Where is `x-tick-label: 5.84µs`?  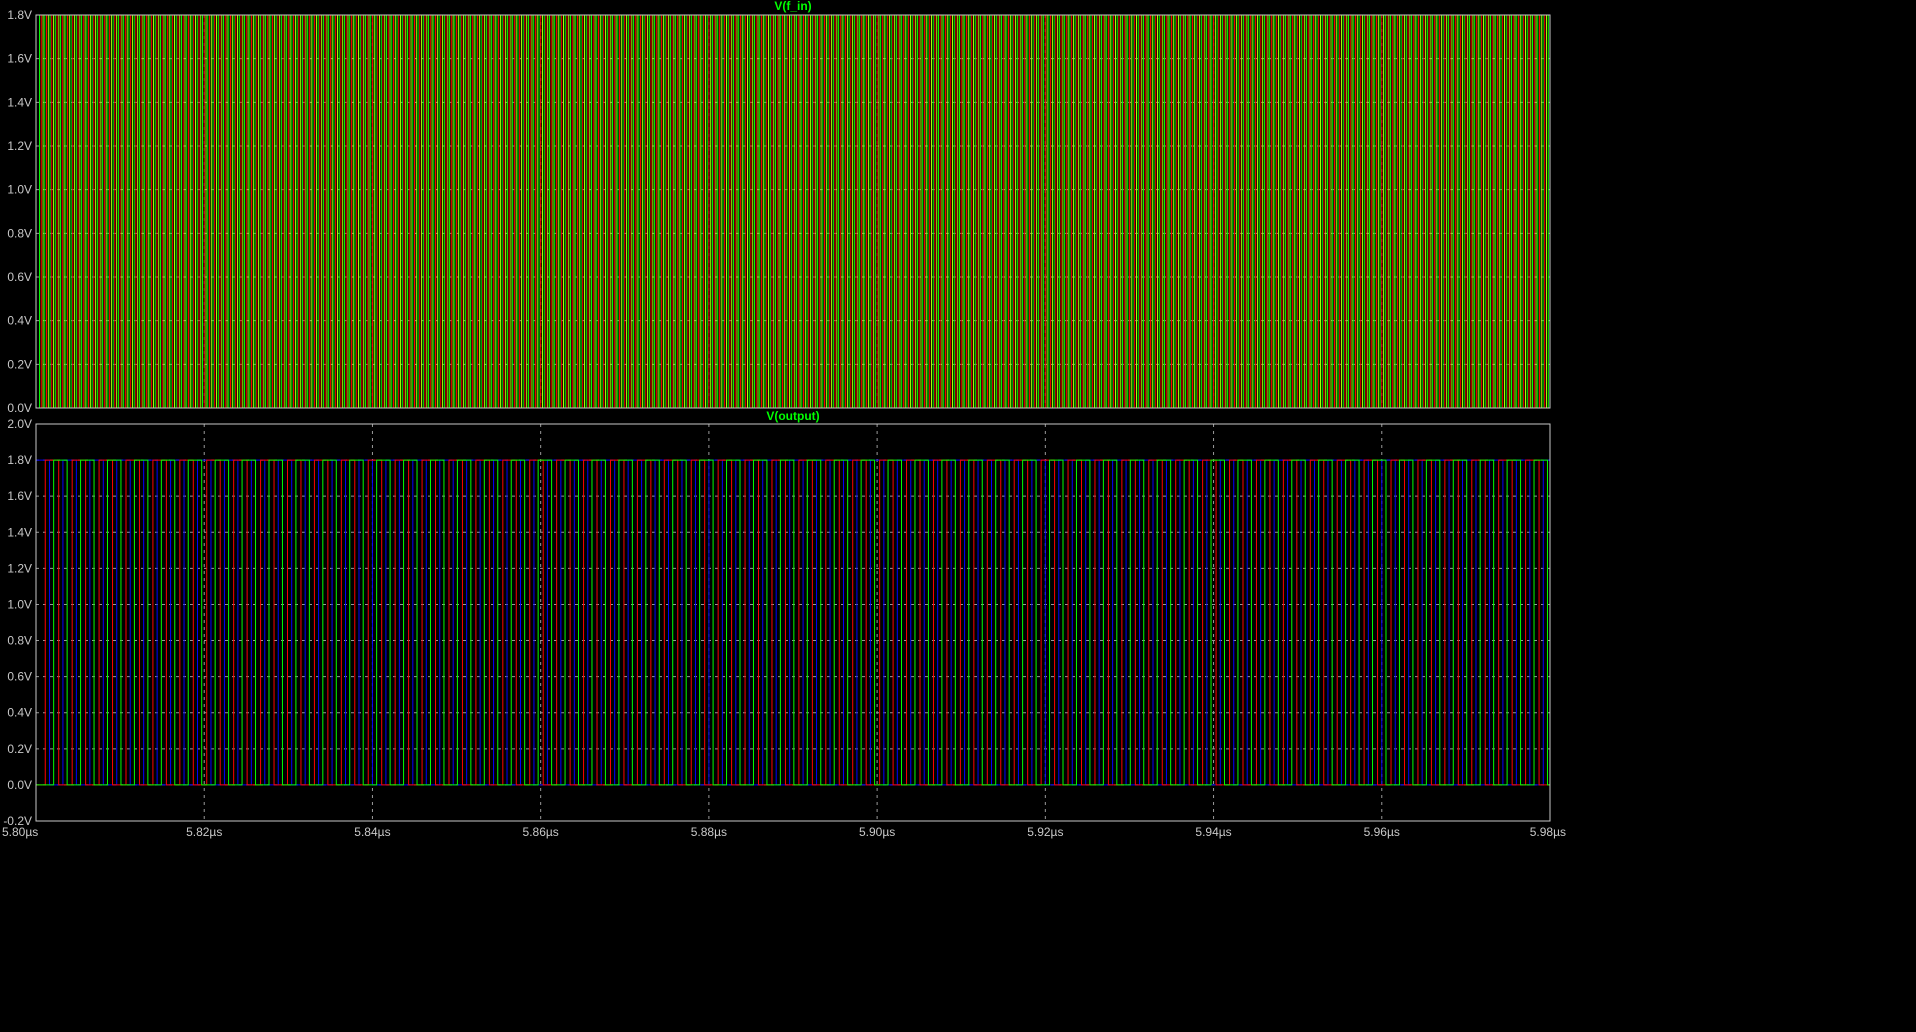
x-tick-label: 5.84µs is located at coordinates (372, 832).